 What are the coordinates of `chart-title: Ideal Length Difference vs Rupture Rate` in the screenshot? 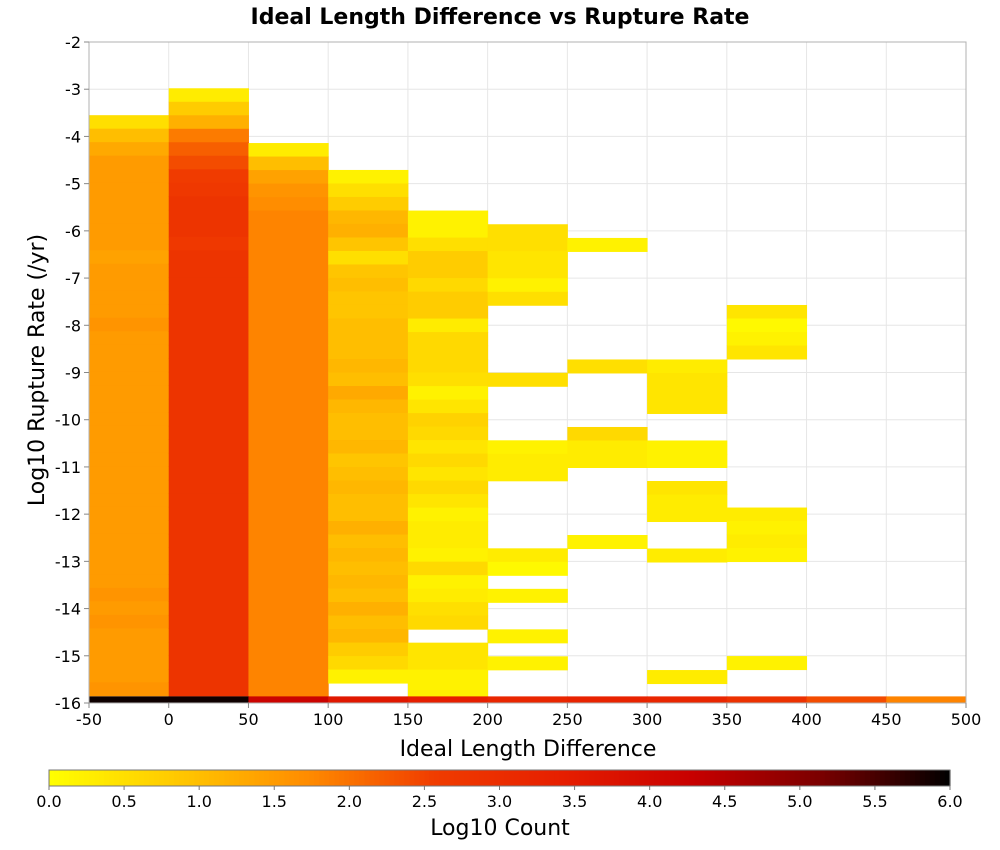 It's located at (500, 17).